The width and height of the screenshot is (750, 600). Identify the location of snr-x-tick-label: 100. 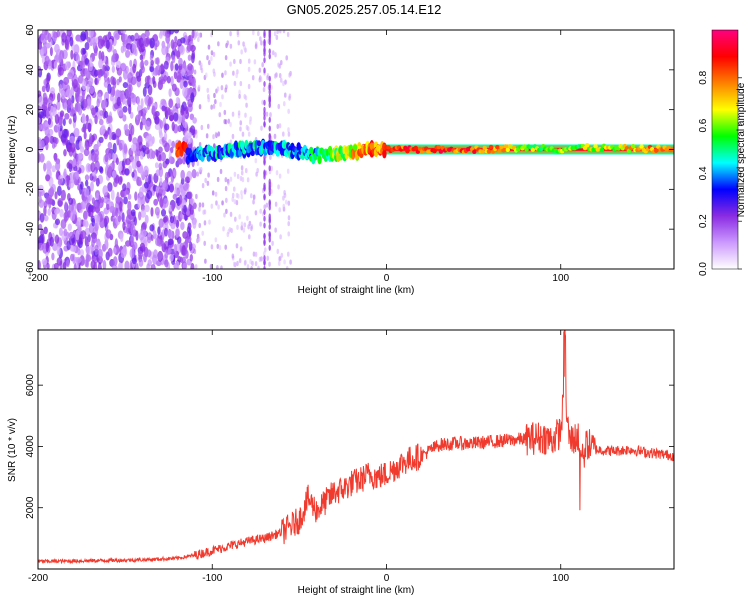
(560, 578).